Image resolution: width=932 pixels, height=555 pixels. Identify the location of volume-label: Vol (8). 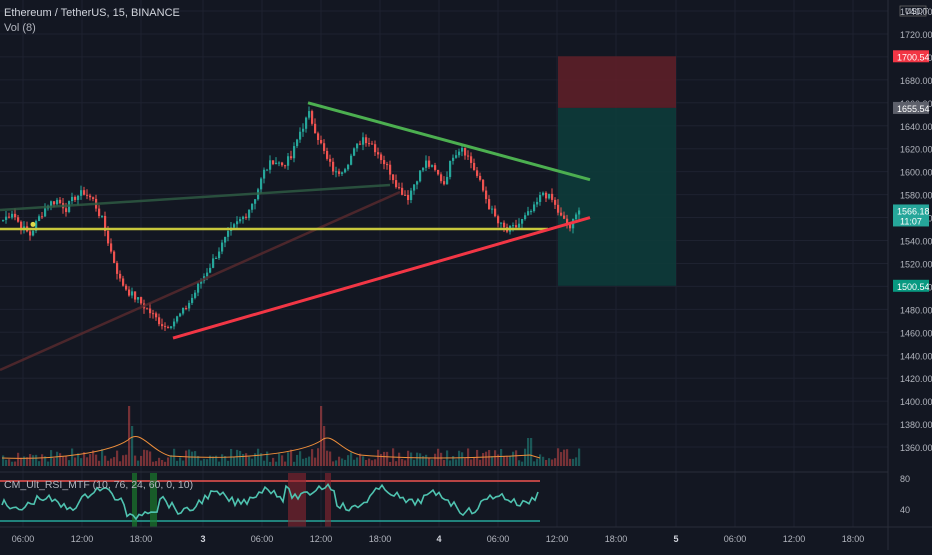
(20, 28).